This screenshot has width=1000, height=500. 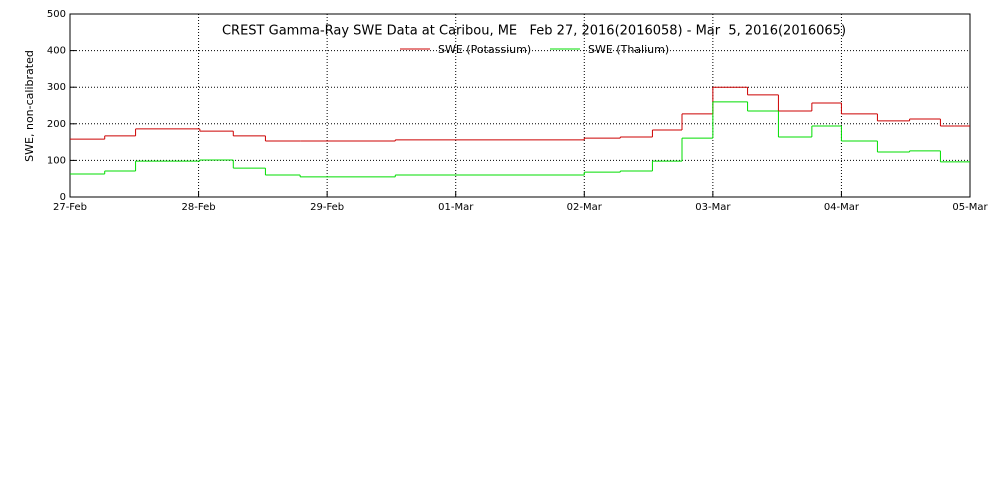 I want to click on x-tick-label: 05-Mar, so click(x=970, y=207).